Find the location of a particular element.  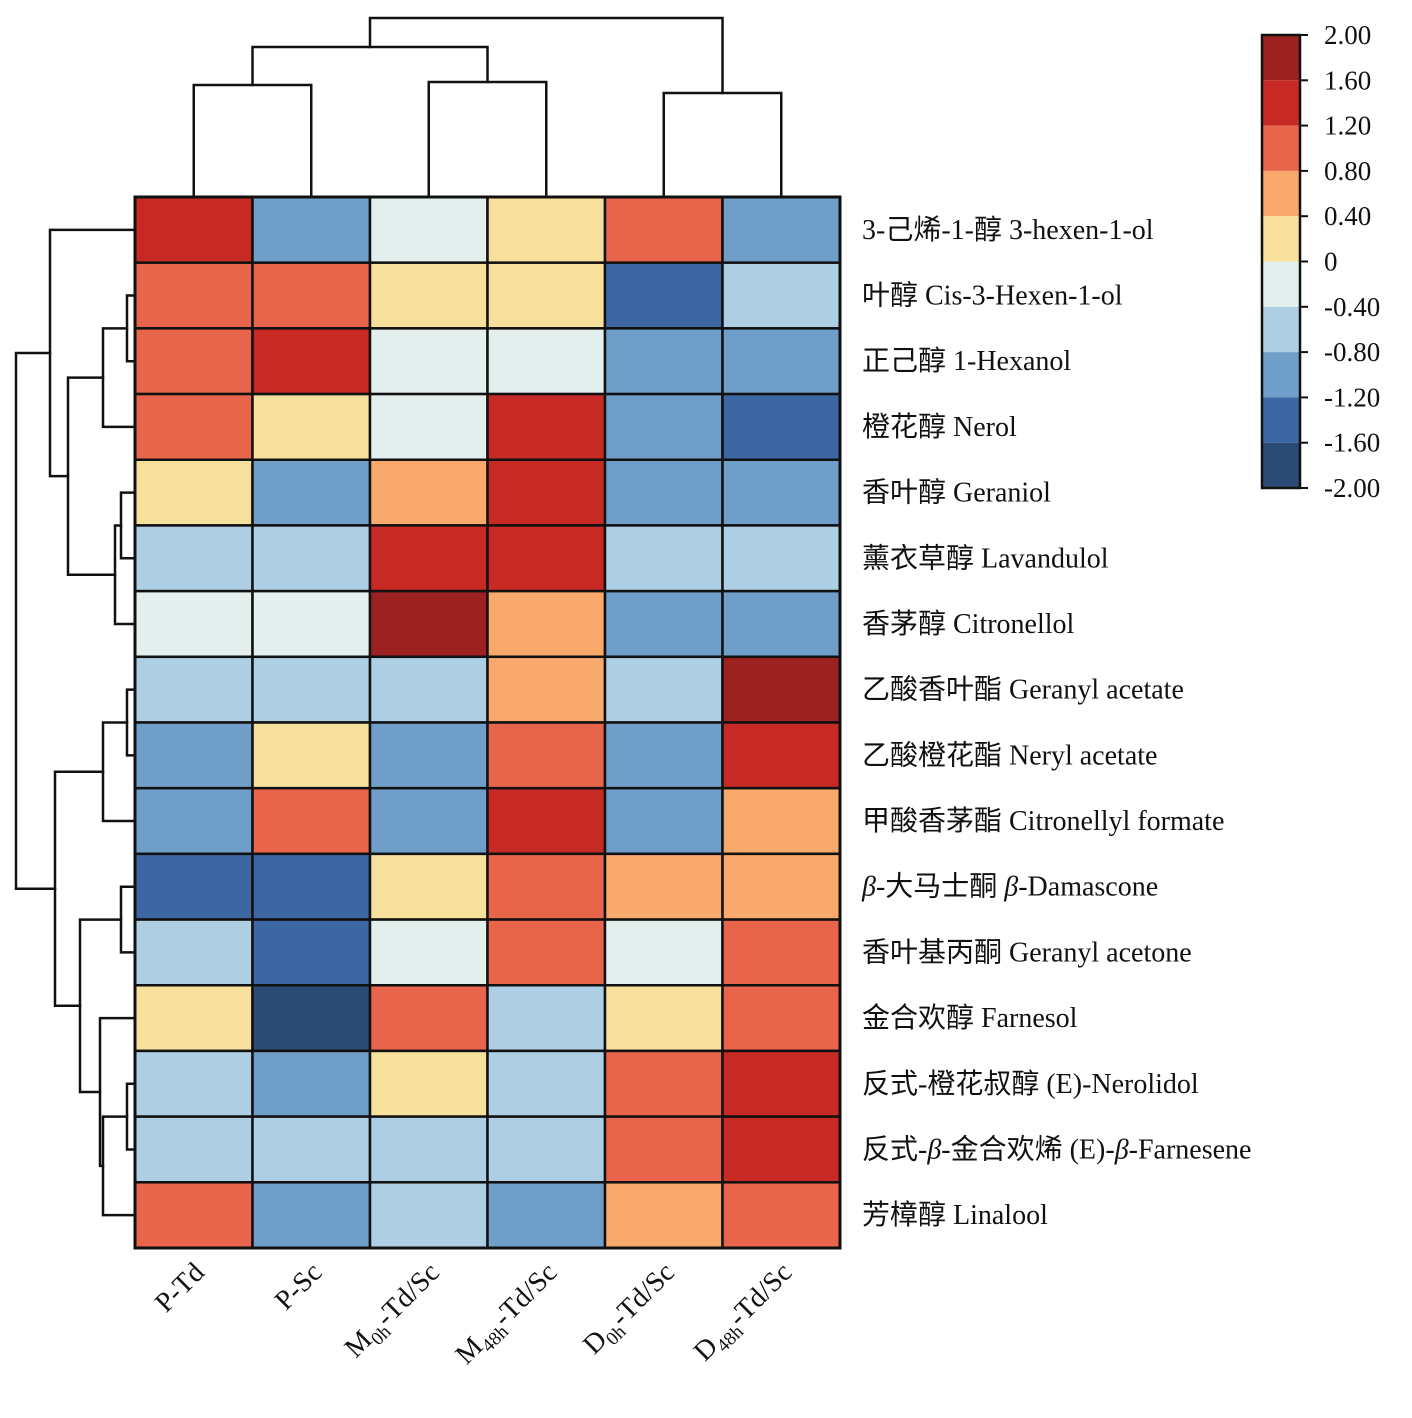

column-label-text: M48h-Td/Sc is located at coordinates (508, 1315).